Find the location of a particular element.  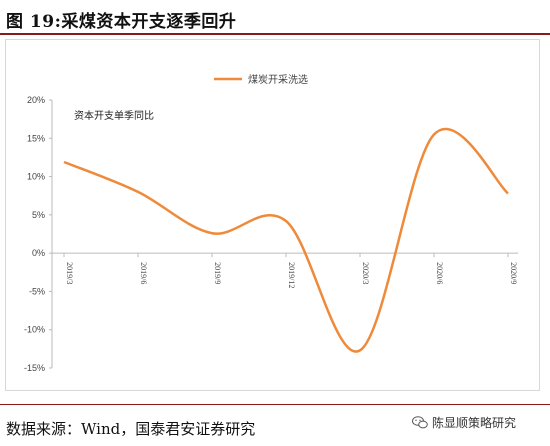

legend: 煤炭开采洗选 is located at coordinates (261, 79).